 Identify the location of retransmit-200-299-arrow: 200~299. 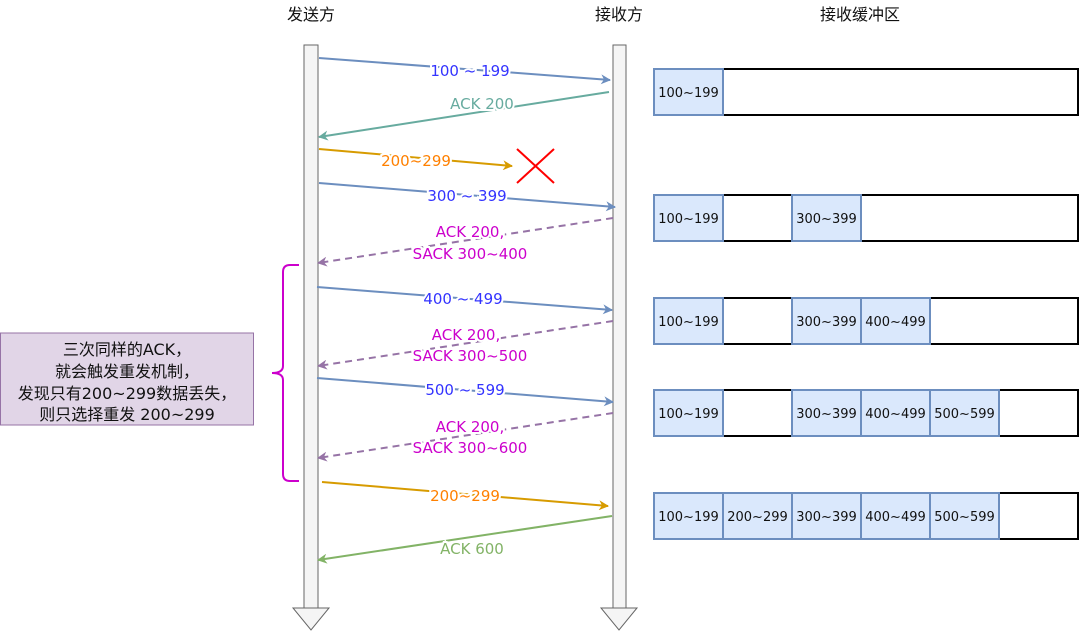
(465, 496).